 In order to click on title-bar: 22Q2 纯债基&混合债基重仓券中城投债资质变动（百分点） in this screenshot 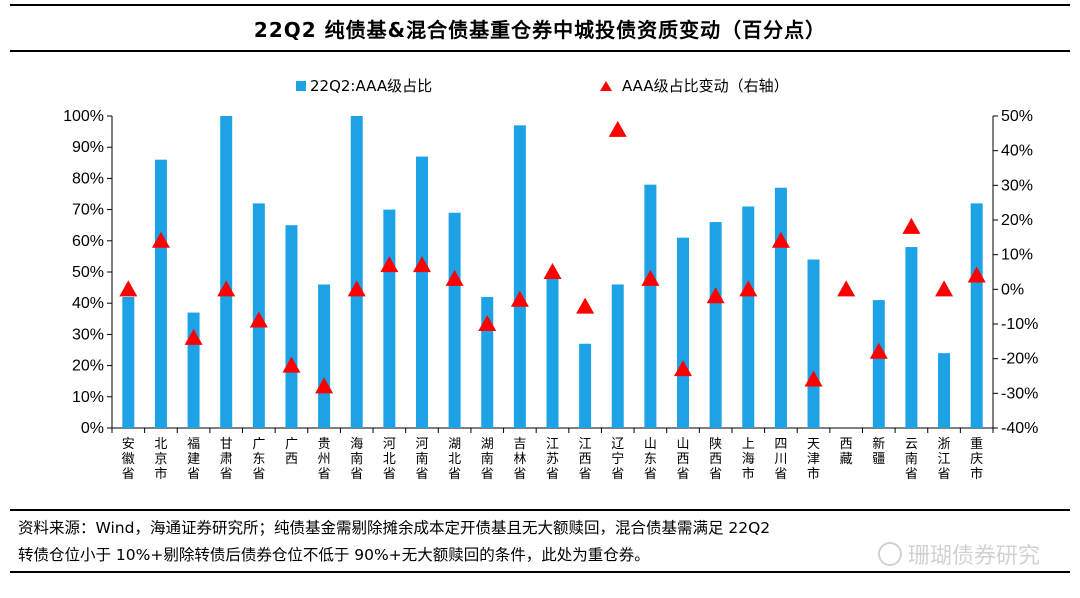, I will do `click(540, 28)`.